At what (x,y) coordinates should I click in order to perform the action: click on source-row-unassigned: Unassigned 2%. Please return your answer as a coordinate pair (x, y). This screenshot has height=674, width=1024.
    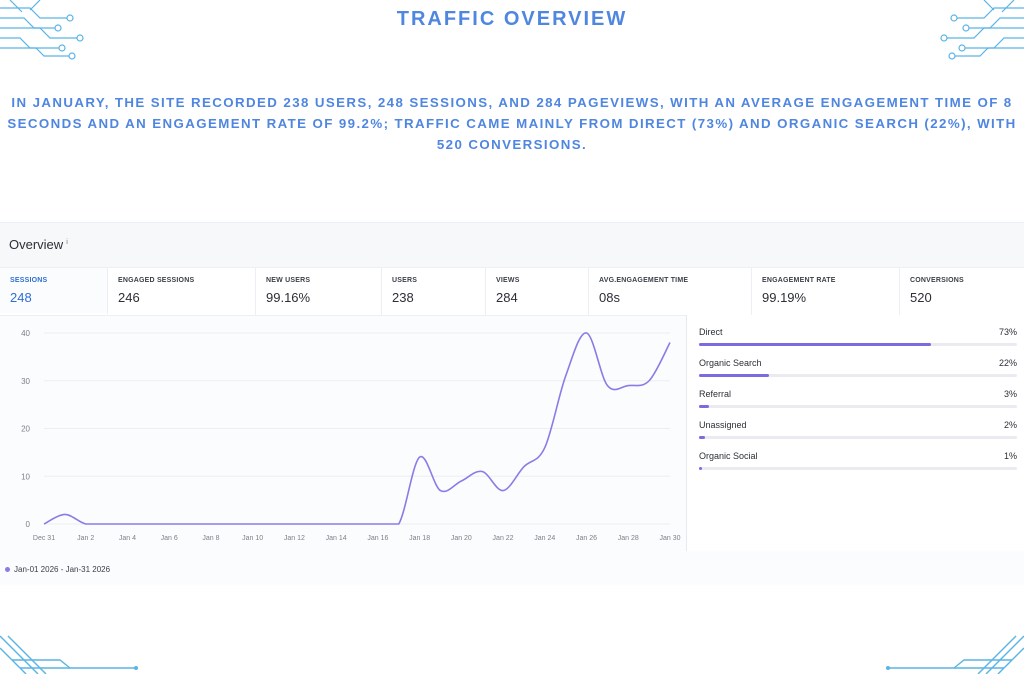
    Looking at the image, I should click on (858, 434).